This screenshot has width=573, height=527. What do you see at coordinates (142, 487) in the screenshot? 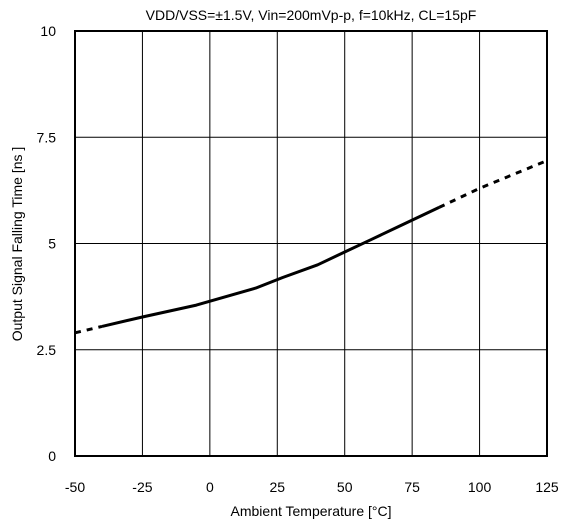
I see `x-tick-label: -25` at bounding box center [142, 487].